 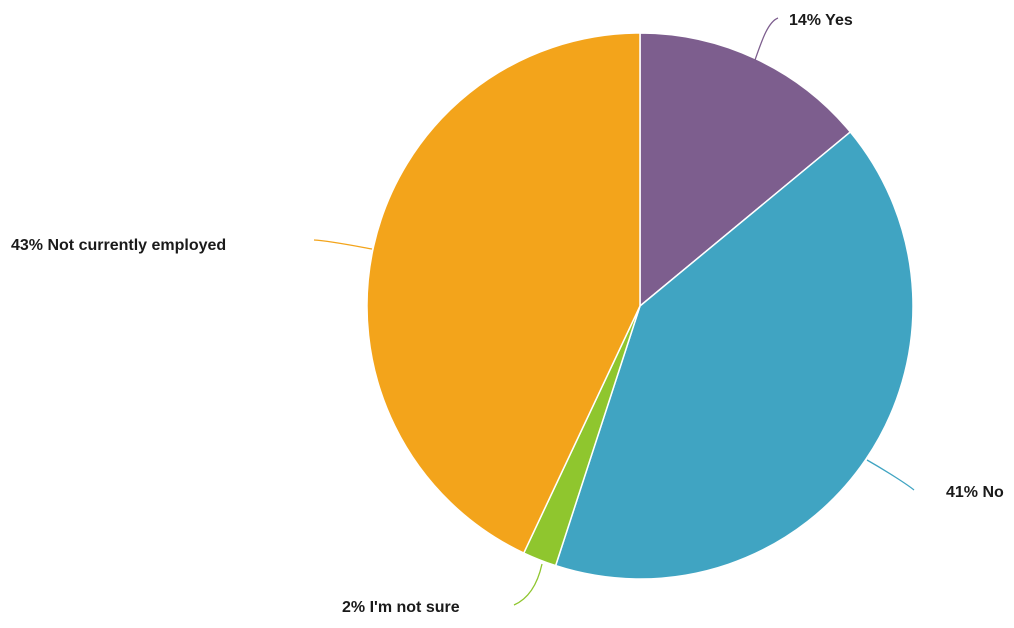 What do you see at coordinates (118, 245) in the screenshot?
I see `slice-label-not-employed: 43% Not currently employed` at bounding box center [118, 245].